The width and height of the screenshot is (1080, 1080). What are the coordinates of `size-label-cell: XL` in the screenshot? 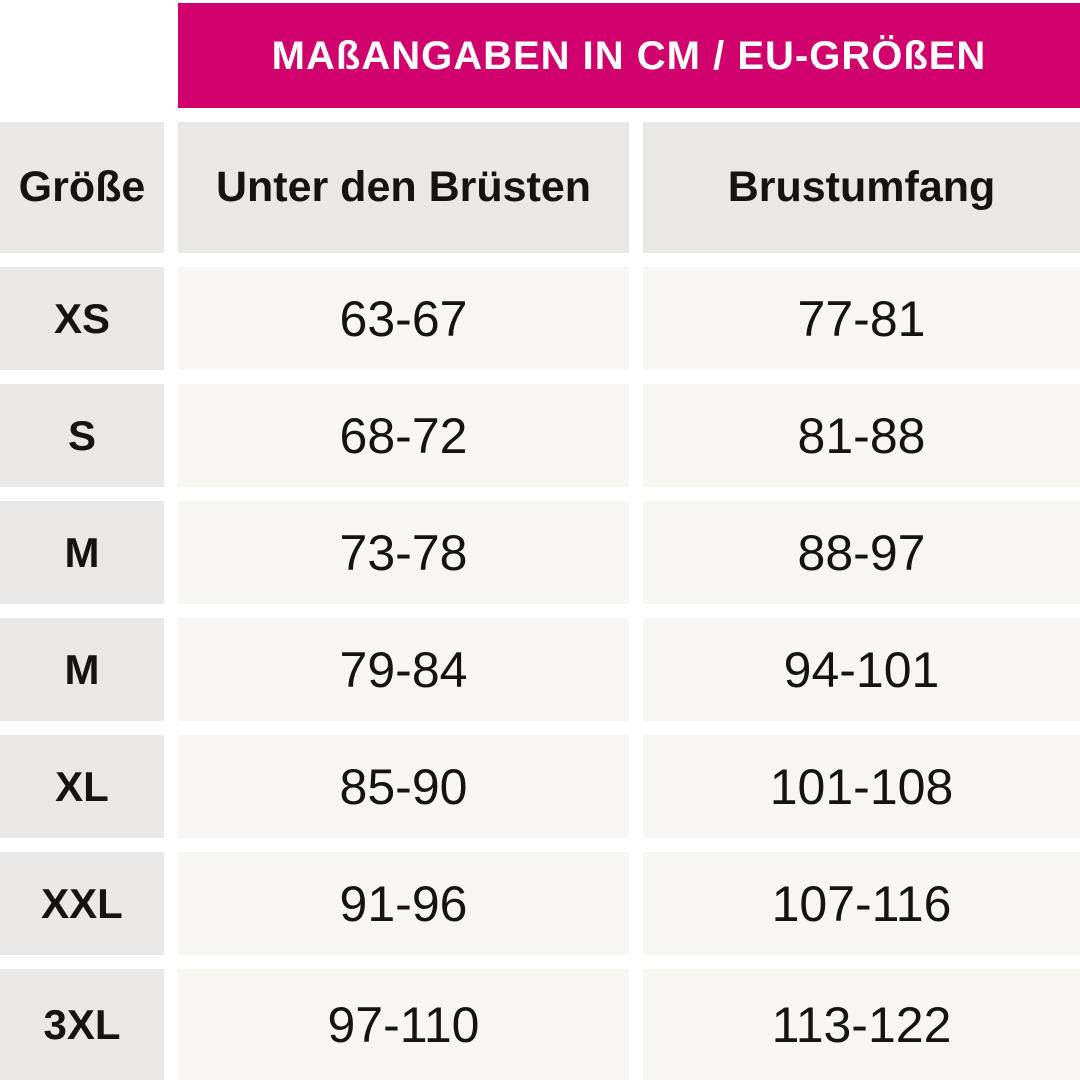 It's located at (82, 786).